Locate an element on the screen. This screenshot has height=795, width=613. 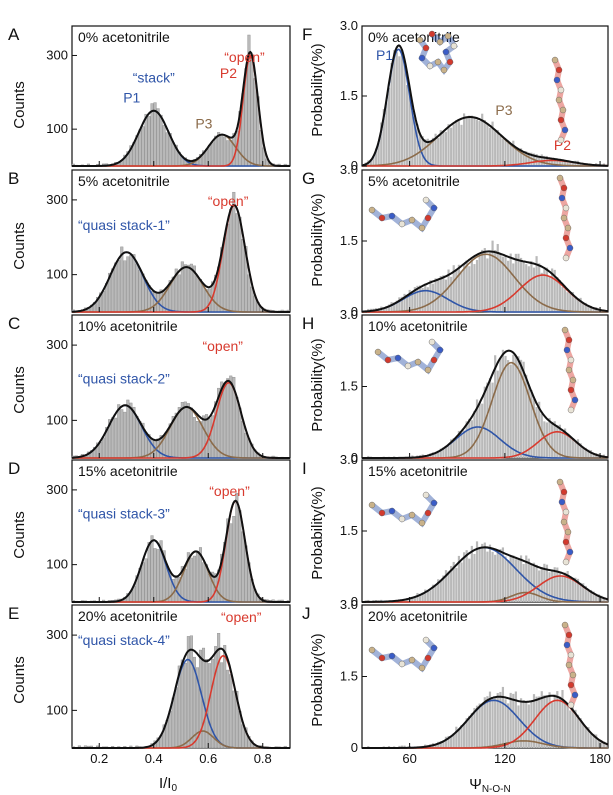
condition-label: 20% acetonitrile is located at coordinates (418, 616).